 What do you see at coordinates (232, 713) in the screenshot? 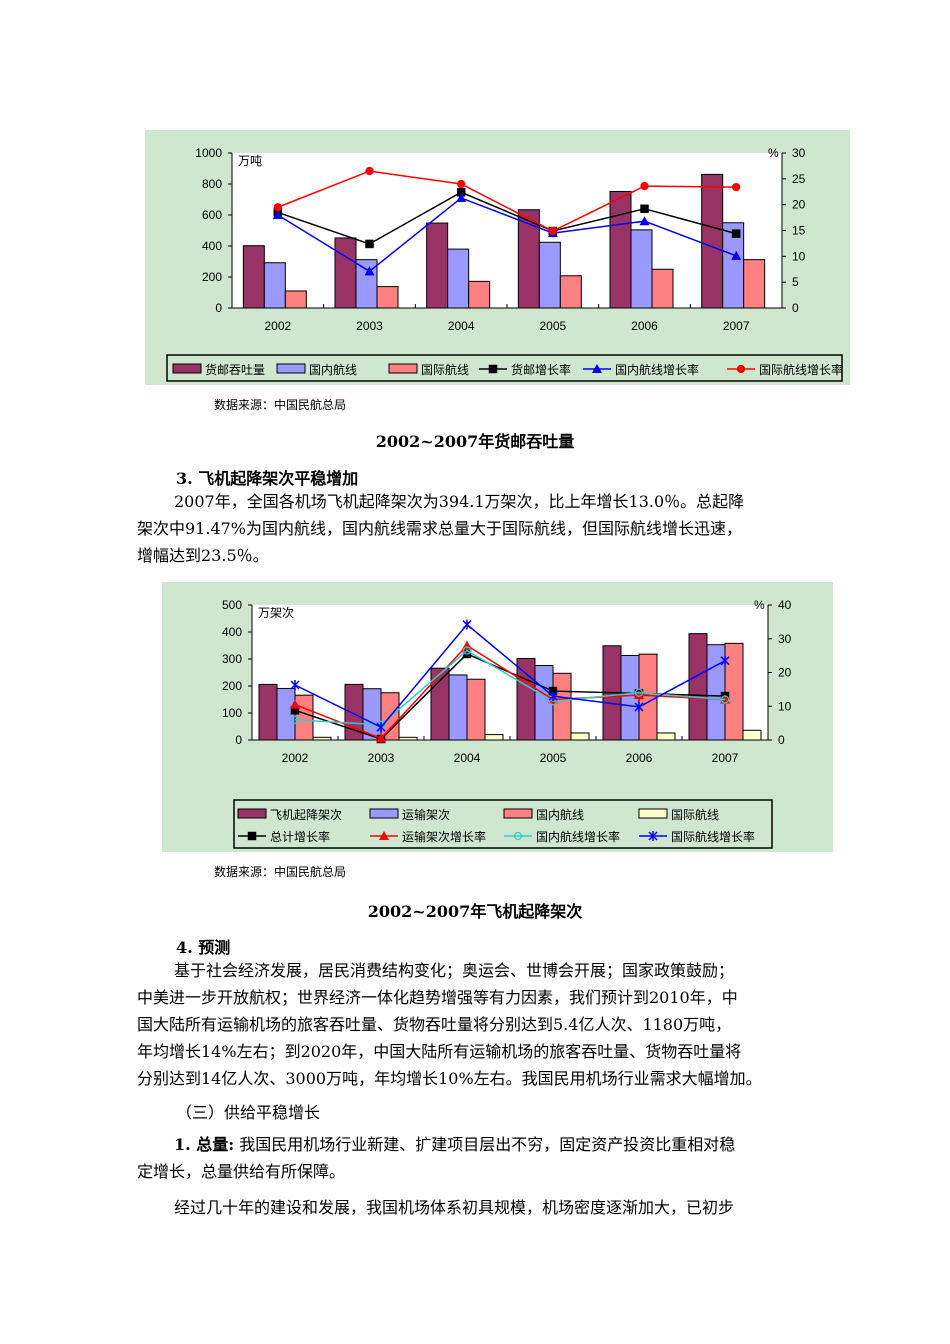
I see `y-tick-label: 100` at bounding box center [232, 713].